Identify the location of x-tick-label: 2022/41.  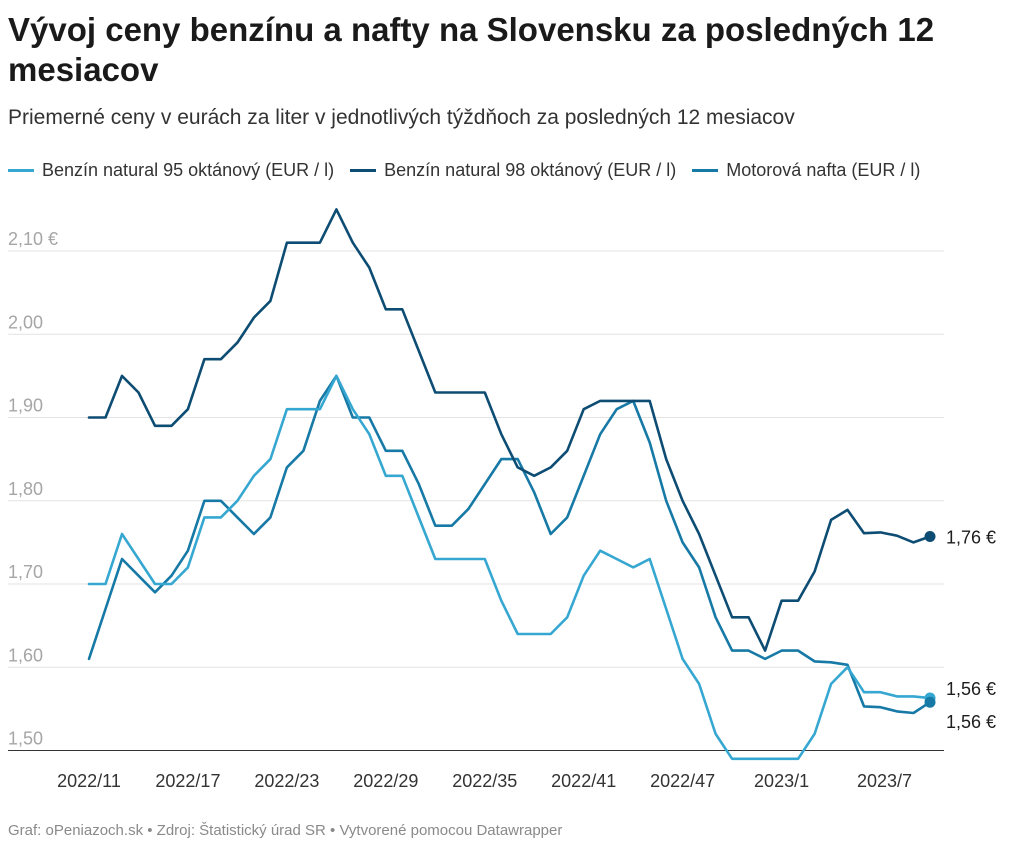
(583, 781).